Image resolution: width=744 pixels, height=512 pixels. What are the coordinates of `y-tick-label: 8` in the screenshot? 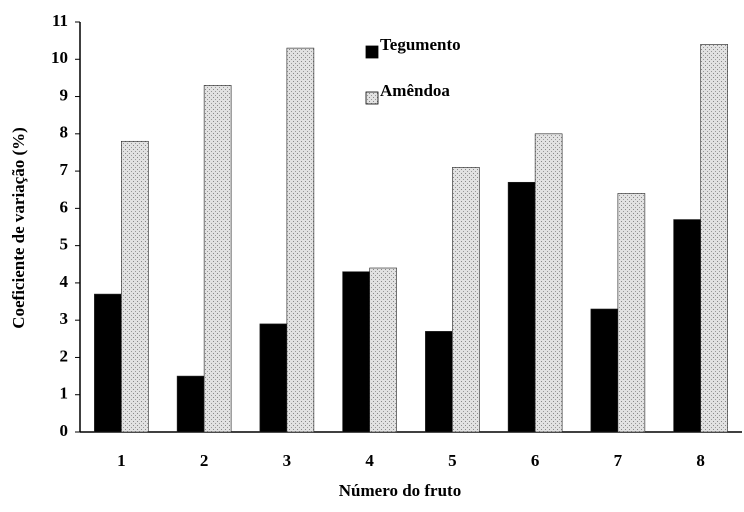 It's located at (64, 132).